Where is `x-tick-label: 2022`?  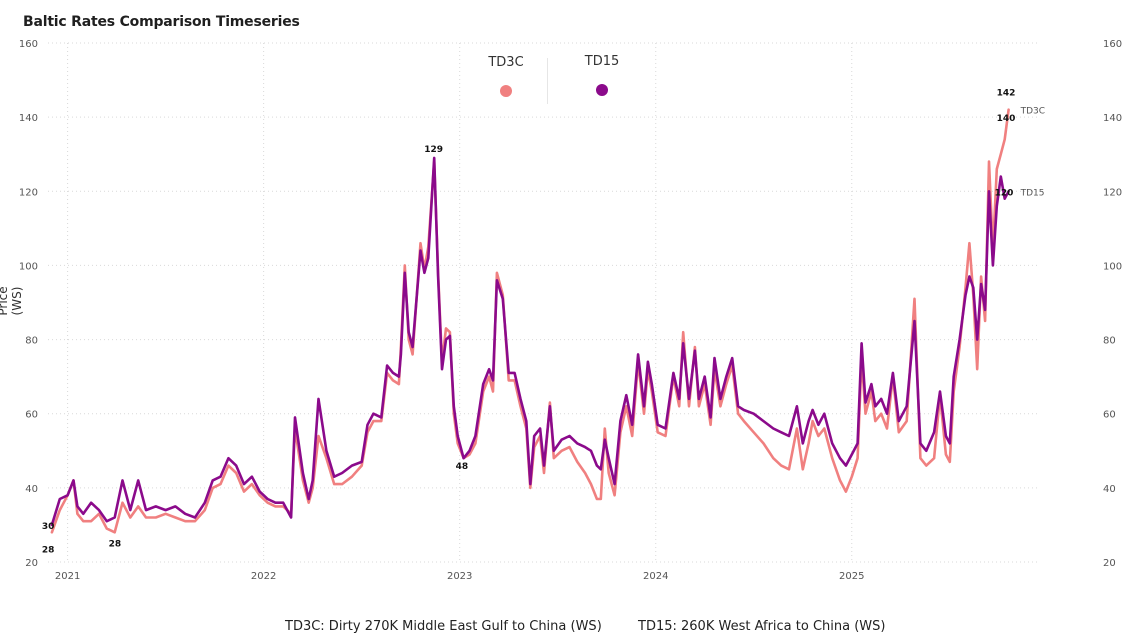 x-tick-label: 2022 is located at coordinates (263, 576).